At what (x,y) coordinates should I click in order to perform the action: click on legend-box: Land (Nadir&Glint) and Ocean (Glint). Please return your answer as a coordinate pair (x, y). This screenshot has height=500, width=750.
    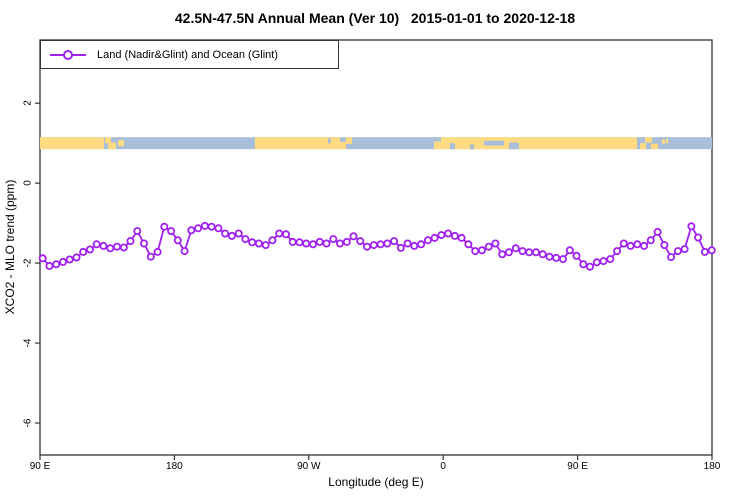
    Looking at the image, I should click on (189, 54).